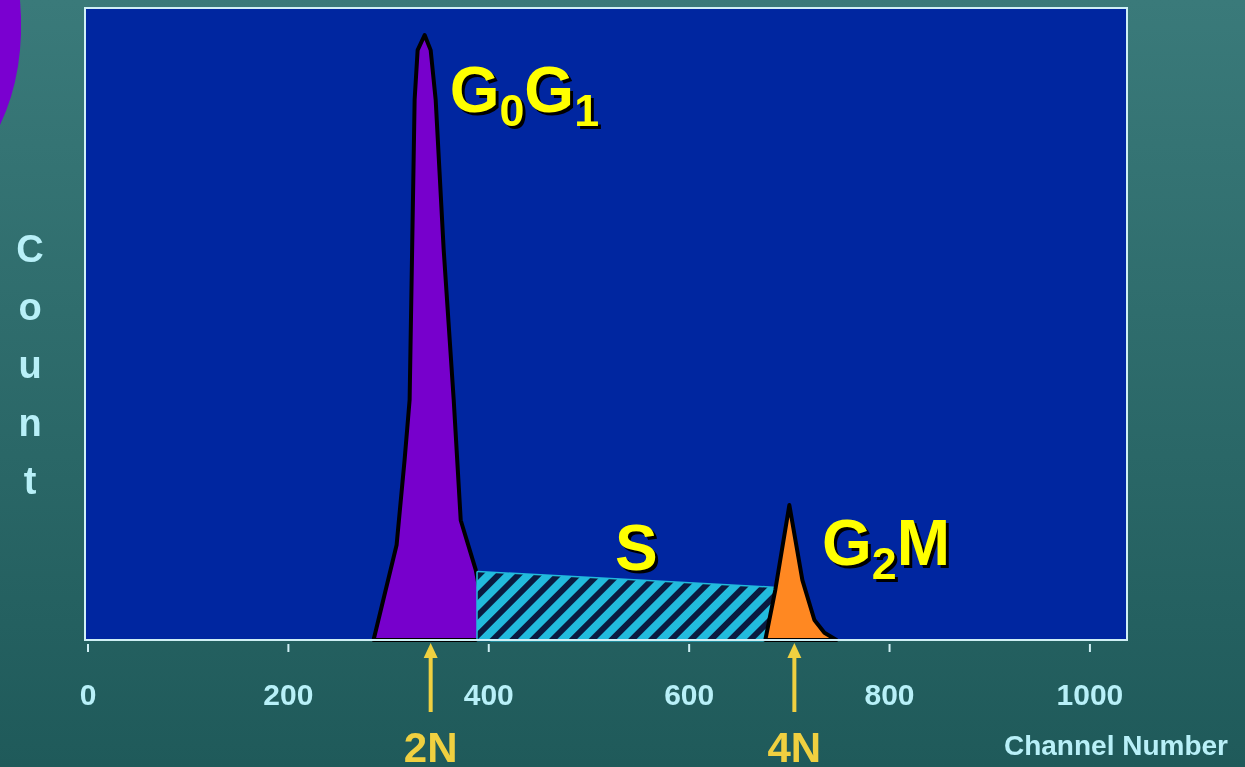  What do you see at coordinates (889, 550) in the screenshot?
I see `annotation: G$_{2}$M` at bounding box center [889, 550].